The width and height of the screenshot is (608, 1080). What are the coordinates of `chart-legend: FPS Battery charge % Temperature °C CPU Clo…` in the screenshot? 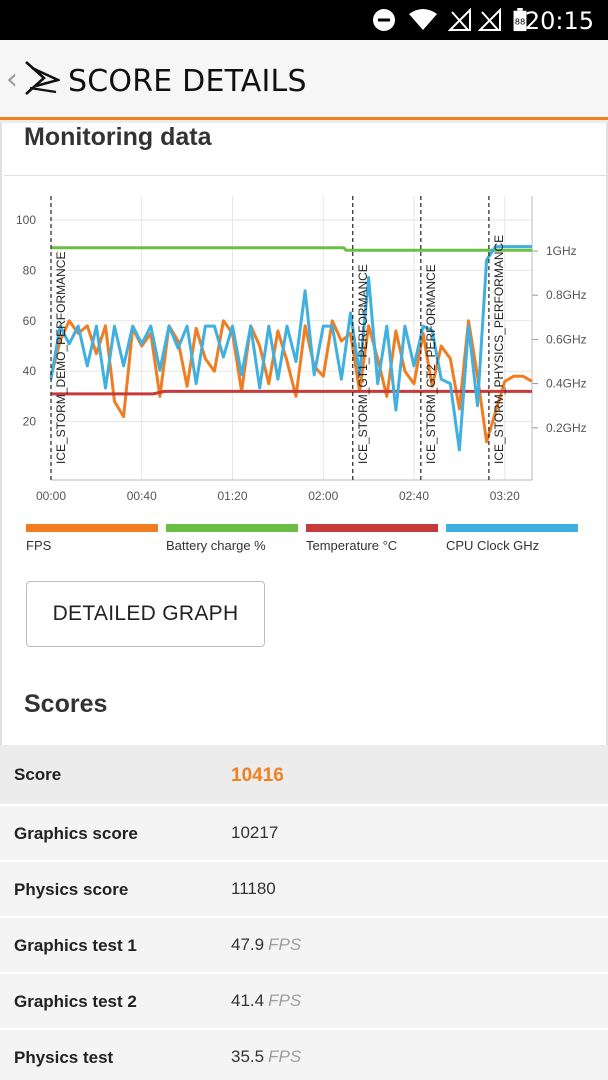 It's located at (305, 544).